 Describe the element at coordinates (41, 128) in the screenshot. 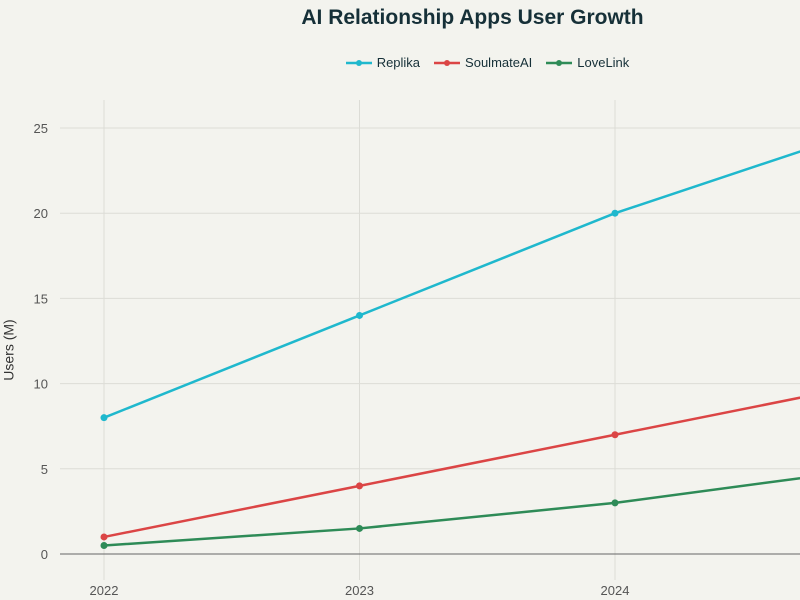

I see `y-tick-label: 25` at that location.